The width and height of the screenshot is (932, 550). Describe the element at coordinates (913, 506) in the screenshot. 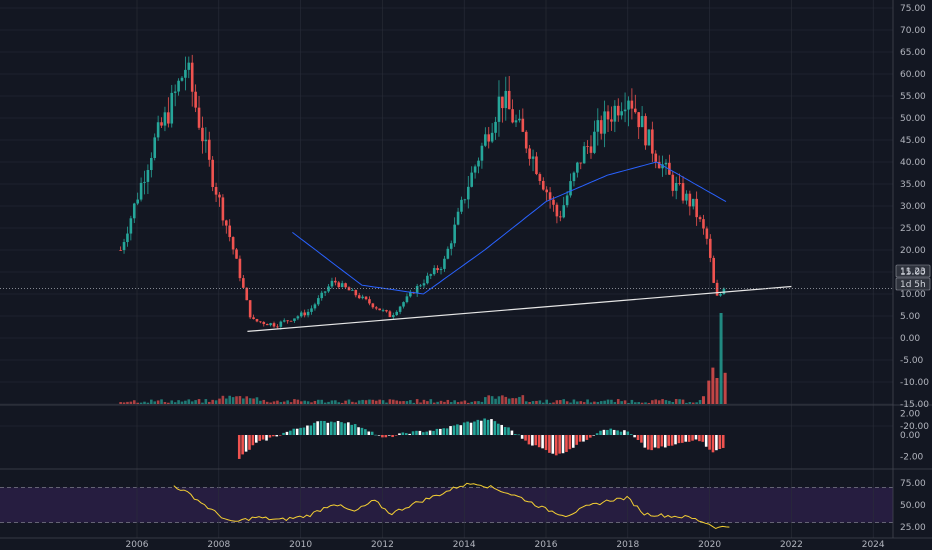

I see `rsi-axis: 75.00 50.00 25.00` at that location.